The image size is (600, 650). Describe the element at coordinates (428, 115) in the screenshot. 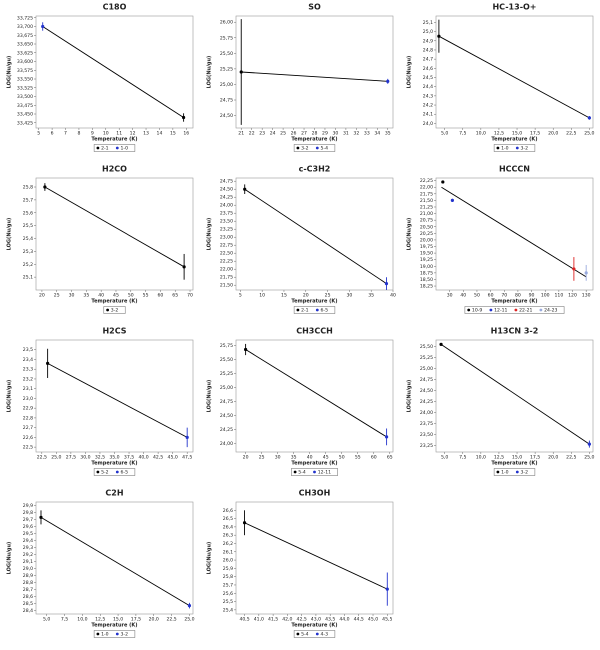

I see `y-tick-label: 24,1` at that location.